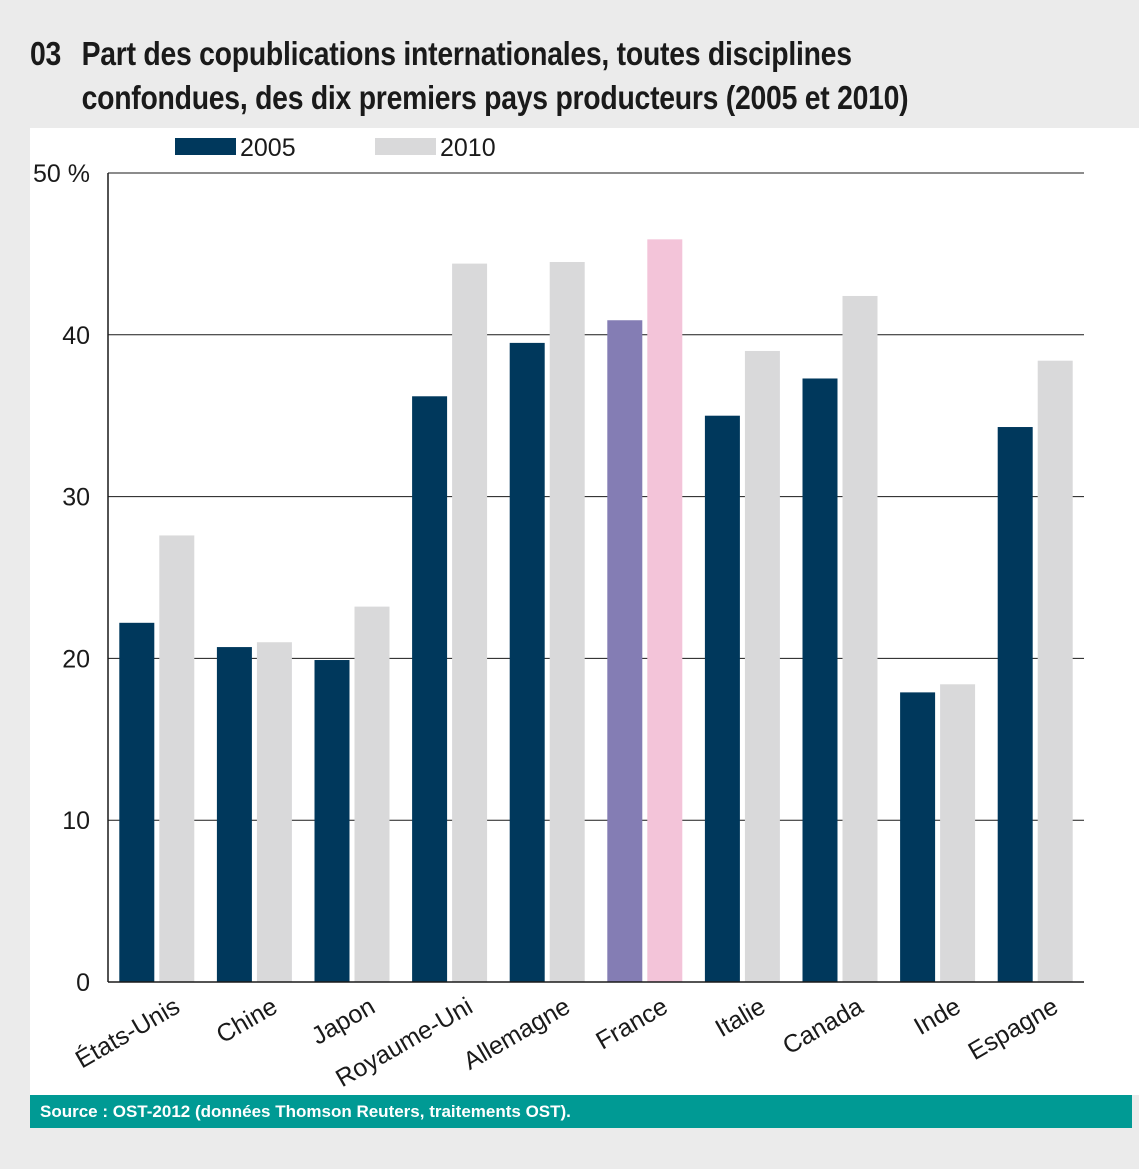 The height and width of the screenshot is (1169, 1139). I want to click on x-tick-label: Chine, so click(247, 1020).